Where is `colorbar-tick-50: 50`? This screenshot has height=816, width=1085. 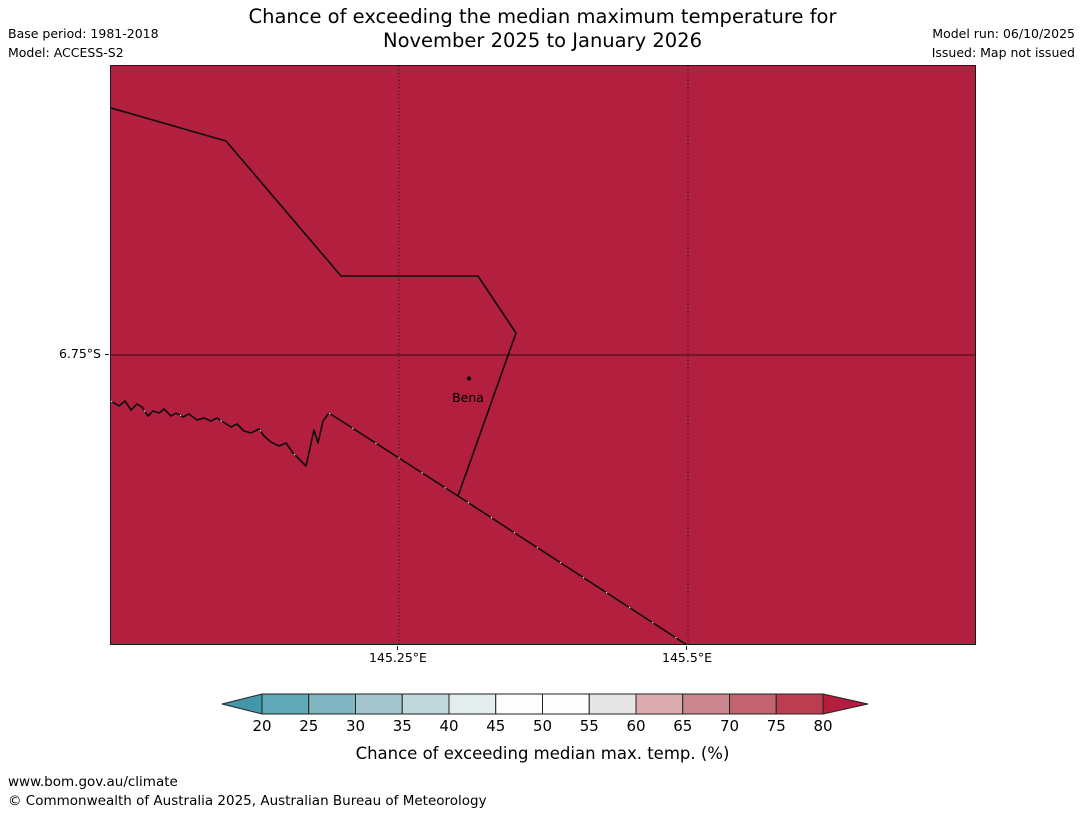
colorbar-tick-50: 50 is located at coordinates (542, 726).